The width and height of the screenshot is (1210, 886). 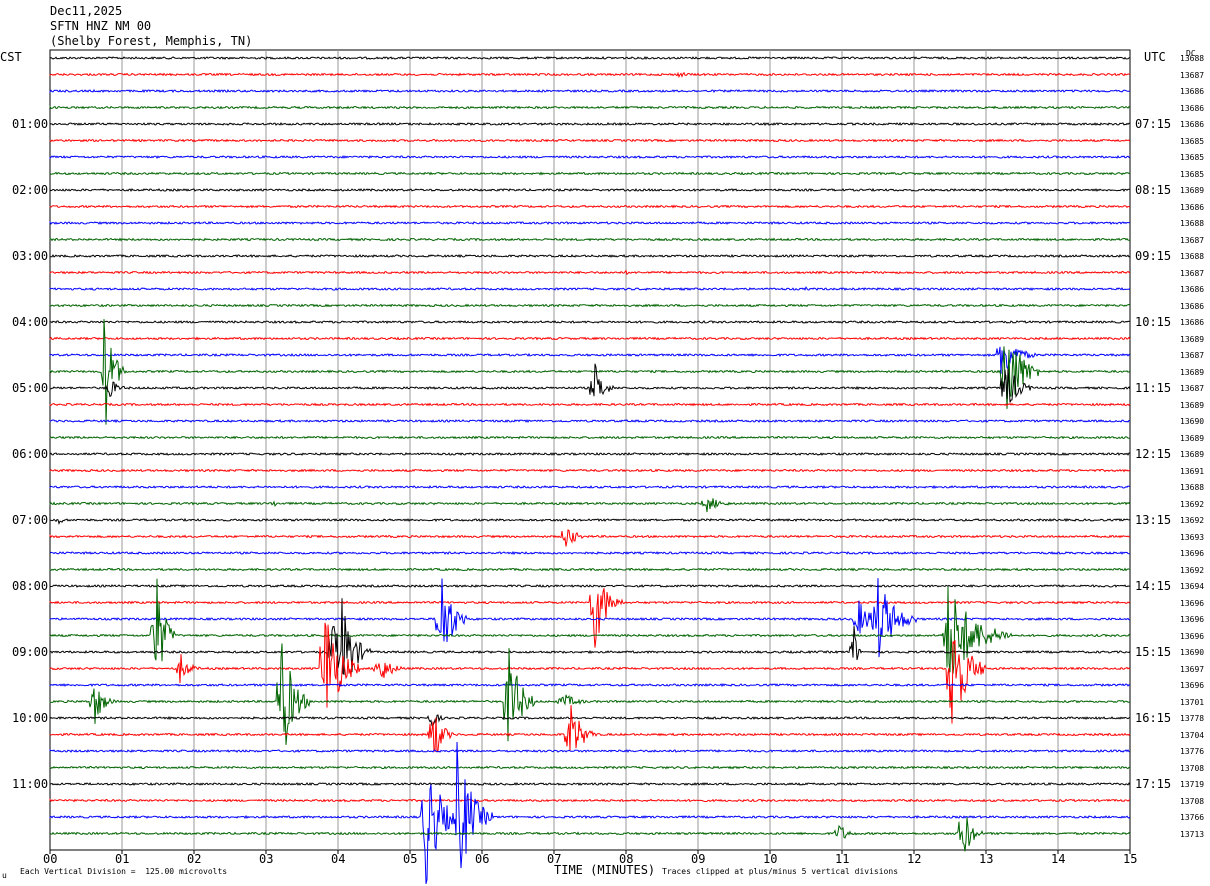 What do you see at coordinates (266, 859) in the screenshot?
I see `x-tick-label: 03` at bounding box center [266, 859].